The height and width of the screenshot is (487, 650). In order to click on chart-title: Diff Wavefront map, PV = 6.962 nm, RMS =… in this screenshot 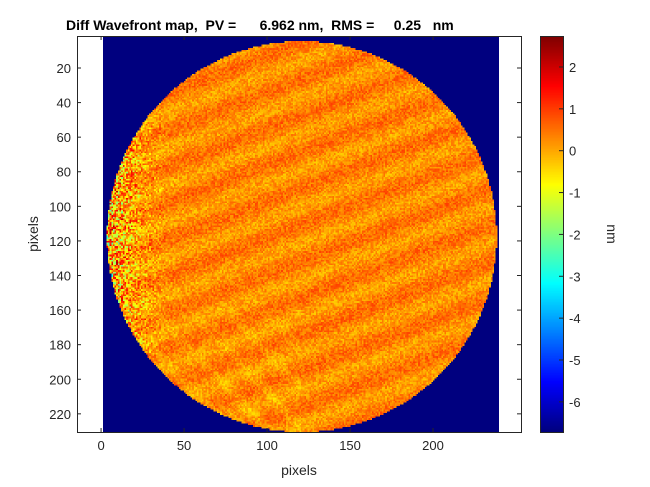, I will do `click(260, 25)`.